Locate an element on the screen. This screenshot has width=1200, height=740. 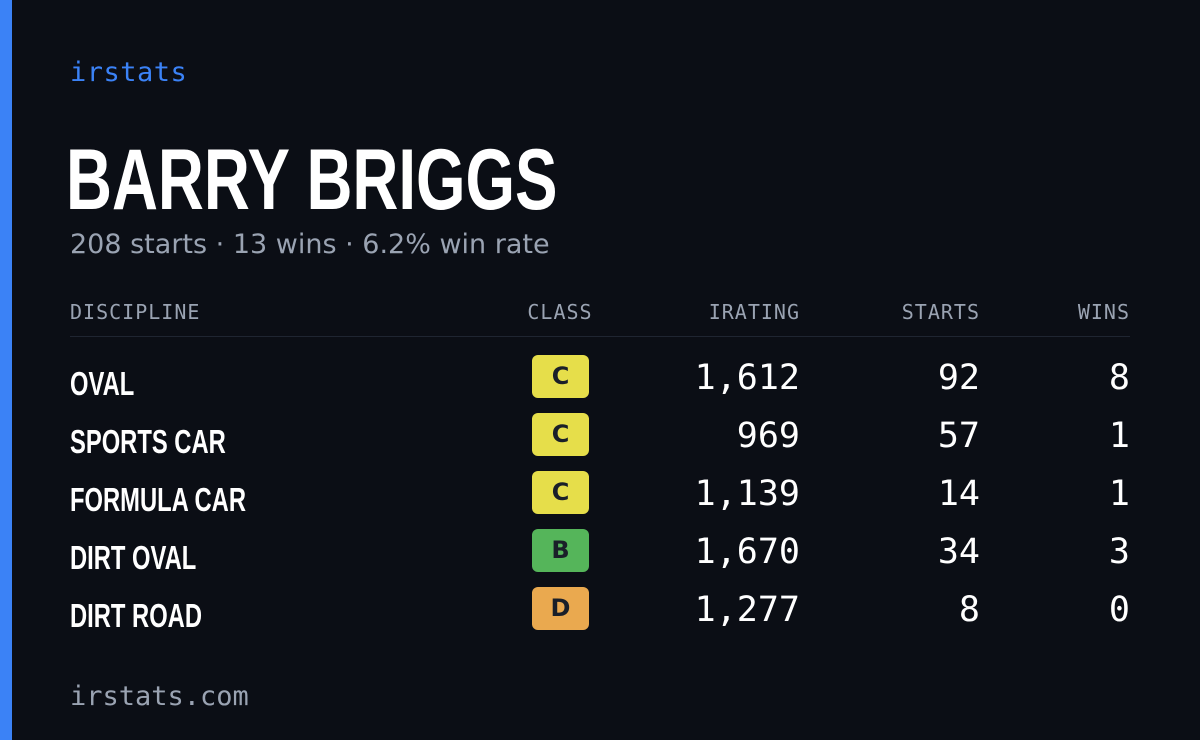
header-starts: STARTS is located at coordinates (940, 312).